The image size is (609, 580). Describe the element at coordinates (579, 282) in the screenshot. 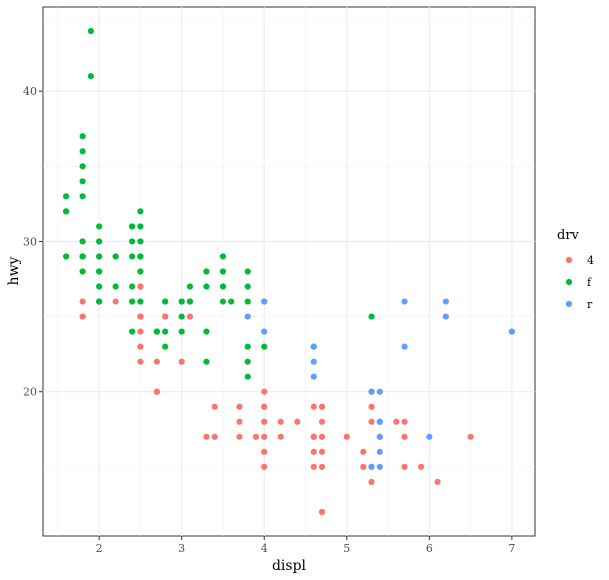

I see `legend-items: 4 fr` at that location.